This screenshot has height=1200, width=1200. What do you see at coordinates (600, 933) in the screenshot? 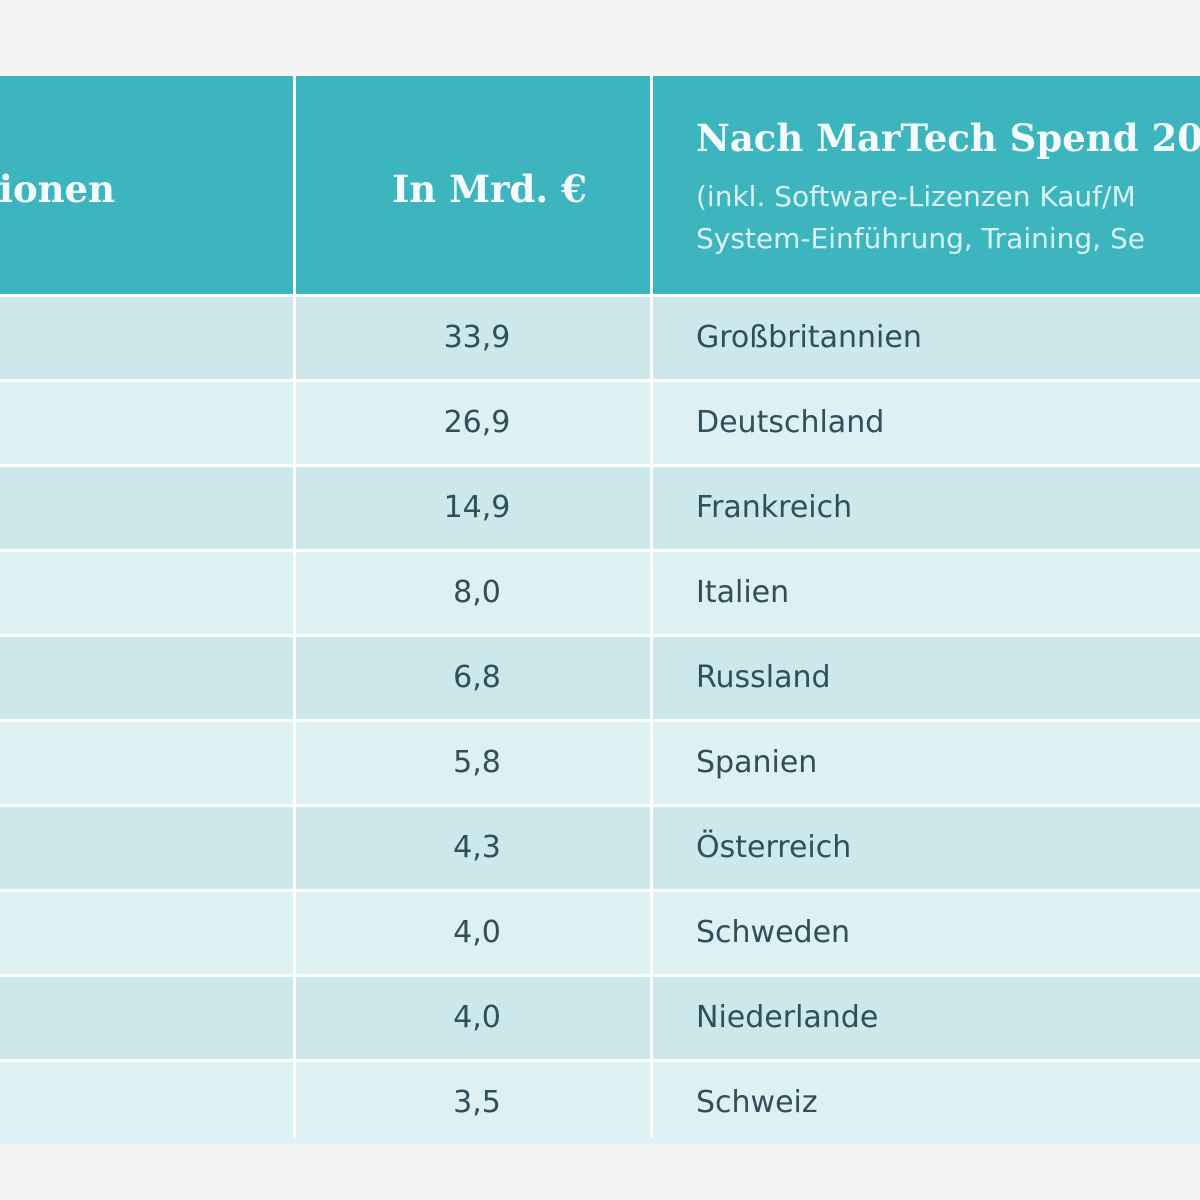
I see `table-row: 4,0 Schweden` at bounding box center [600, 933].